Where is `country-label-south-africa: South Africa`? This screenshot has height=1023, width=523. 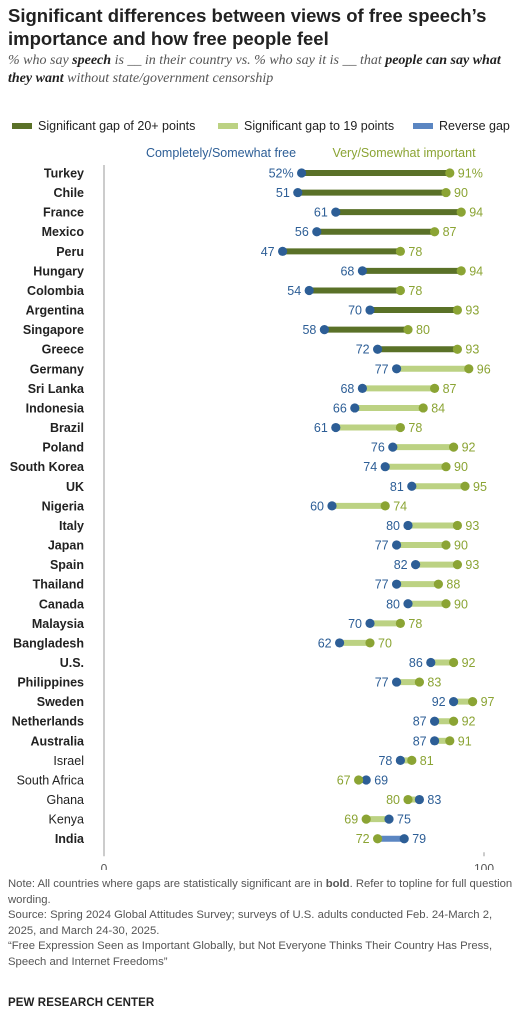 country-label-south-africa: South Africa is located at coordinates (50, 780).